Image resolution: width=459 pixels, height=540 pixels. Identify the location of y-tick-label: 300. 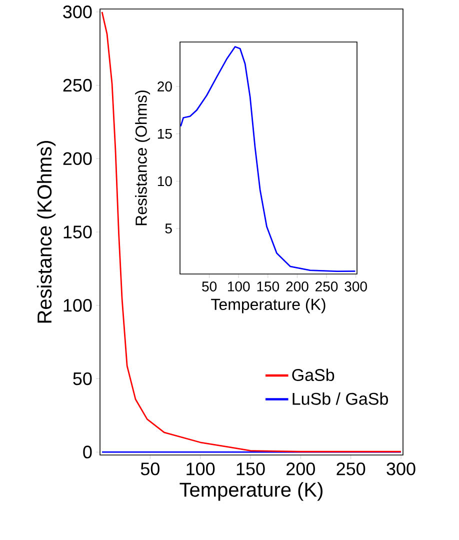
(77, 12).